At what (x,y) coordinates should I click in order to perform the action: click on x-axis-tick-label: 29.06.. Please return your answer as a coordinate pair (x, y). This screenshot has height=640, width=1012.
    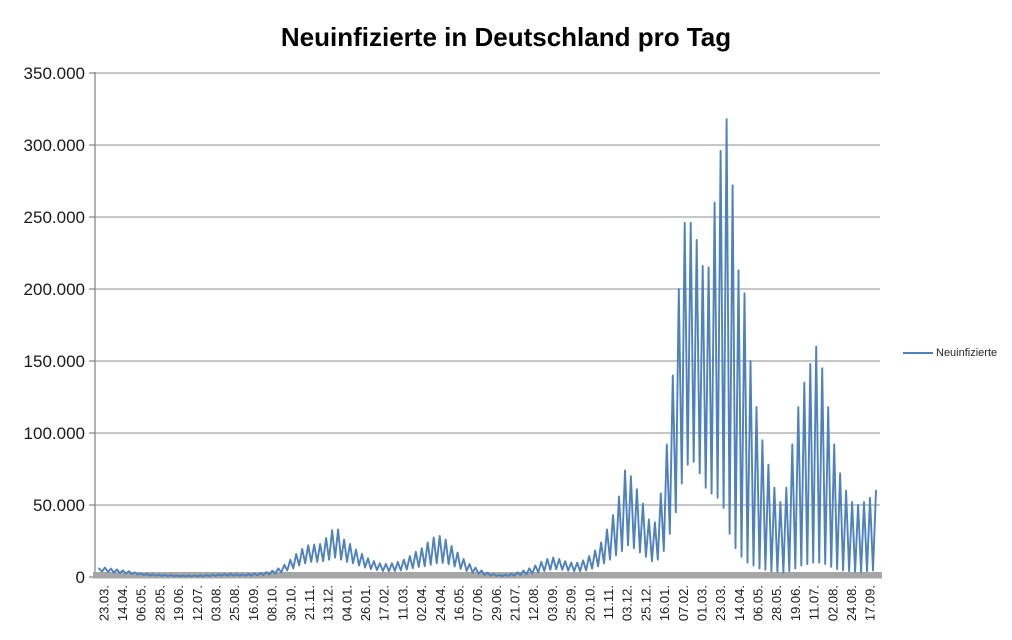
    Looking at the image, I should click on (496, 603).